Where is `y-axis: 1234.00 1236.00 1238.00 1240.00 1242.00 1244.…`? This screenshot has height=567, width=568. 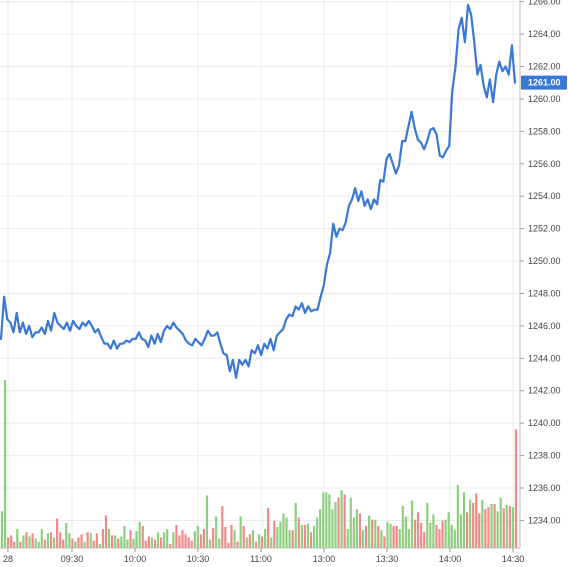
y-axis: 1234.00 1236.00 1238.00 1240.00 1242.00 1244.… is located at coordinates (540, 274).